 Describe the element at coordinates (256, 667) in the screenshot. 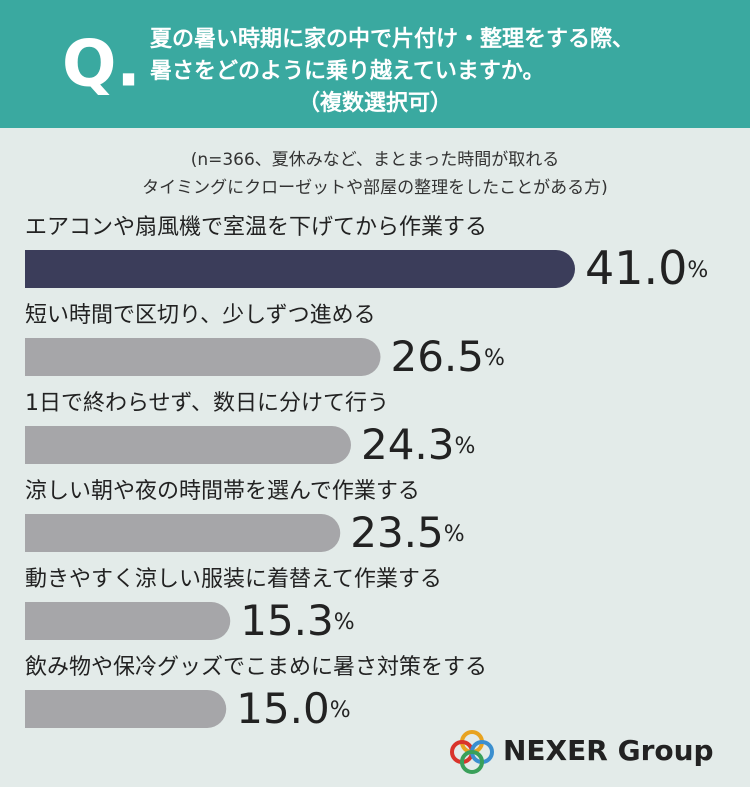

I see `category-label: 飲み物や保冷グッズでこまめに暑さ対策をする` at that location.